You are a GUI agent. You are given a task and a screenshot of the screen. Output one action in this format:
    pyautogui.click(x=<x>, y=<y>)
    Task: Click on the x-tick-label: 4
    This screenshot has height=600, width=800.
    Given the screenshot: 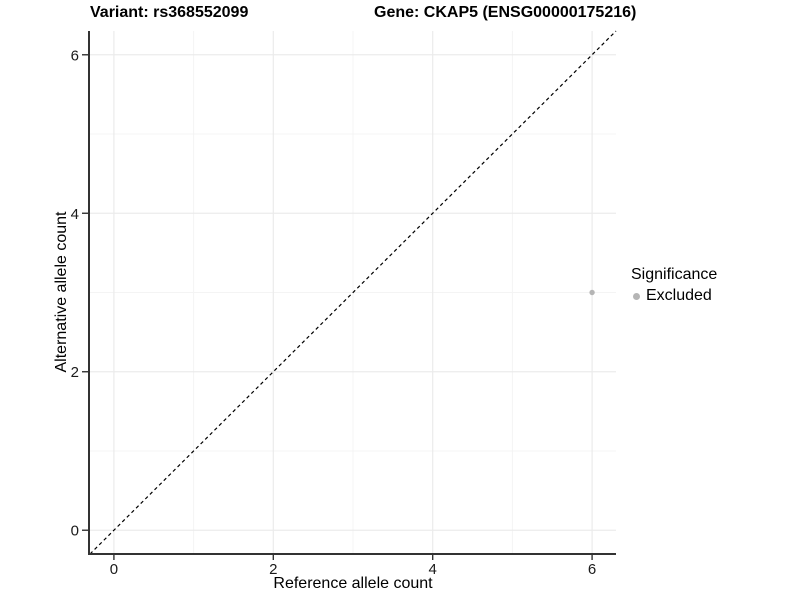 What is the action you would take?
    pyautogui.click(x=433, y=569)
    